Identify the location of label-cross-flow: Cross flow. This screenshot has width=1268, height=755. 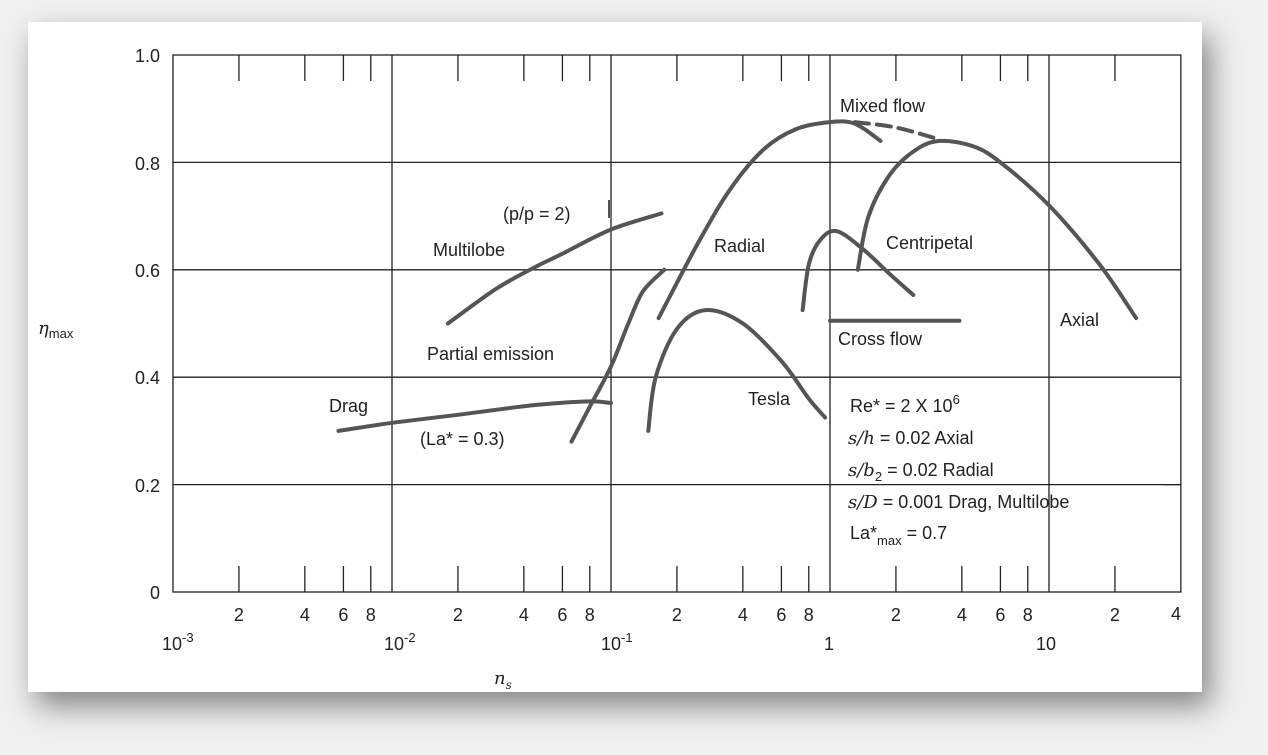
(880, 339).